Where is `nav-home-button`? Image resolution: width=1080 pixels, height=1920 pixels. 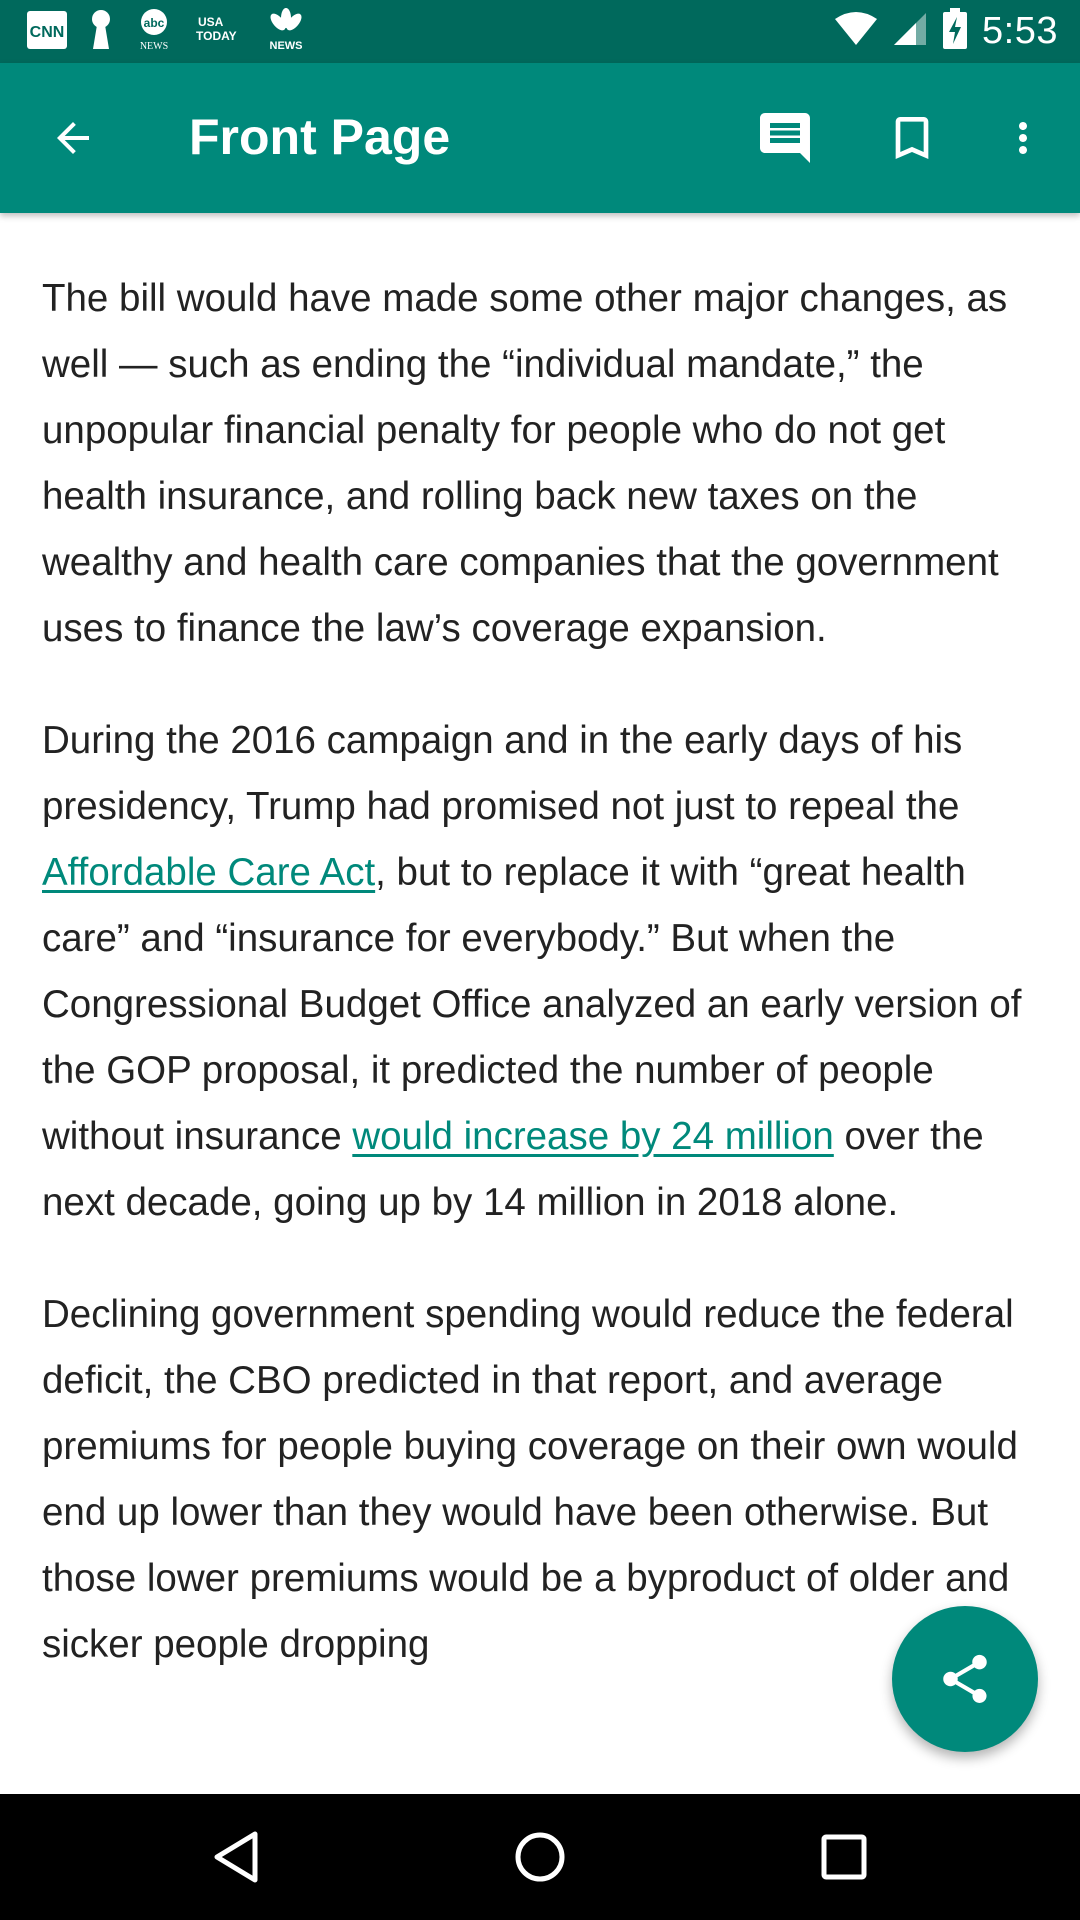 nav-home-button is located at coordinates (540, 1857).